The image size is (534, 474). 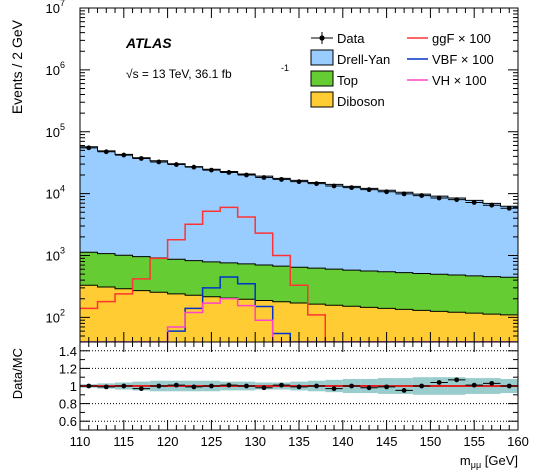 What do you see at coordinates (179, 74) in the screenshot?
I see `energy-label: √s = 13 TeV, 36.1 fb` at bounding box center [179, 74].